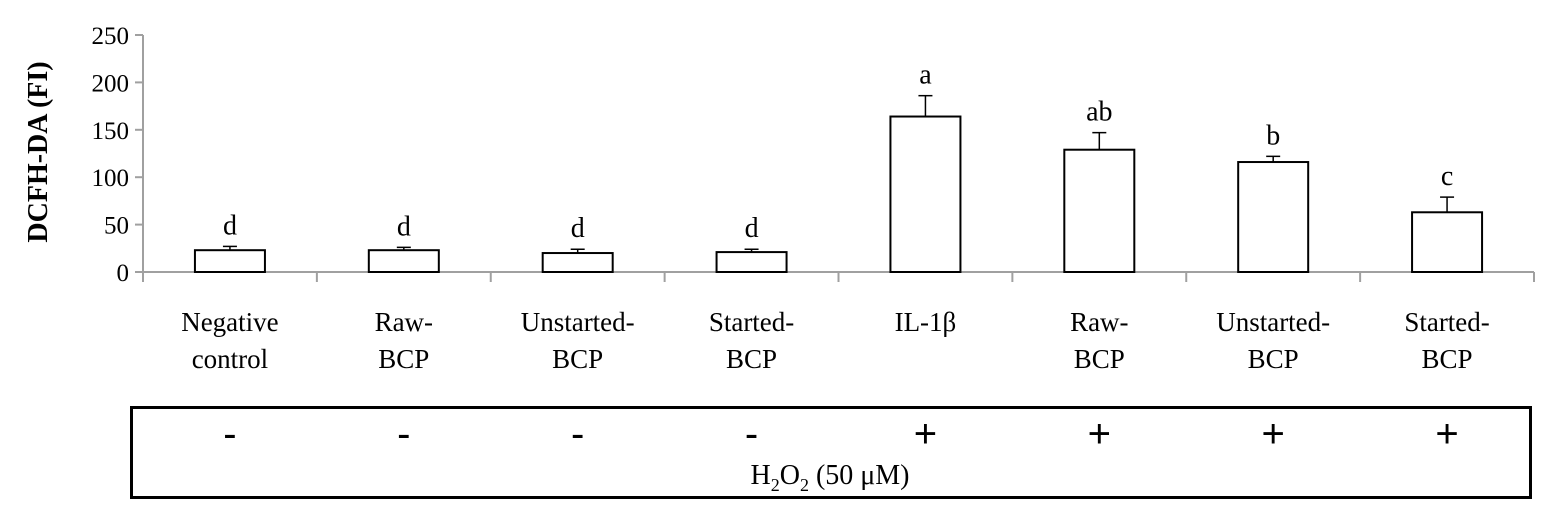 This screenshot has width=1559, height=524. I want to click on y-tick-label: 0, so click(123, 273).